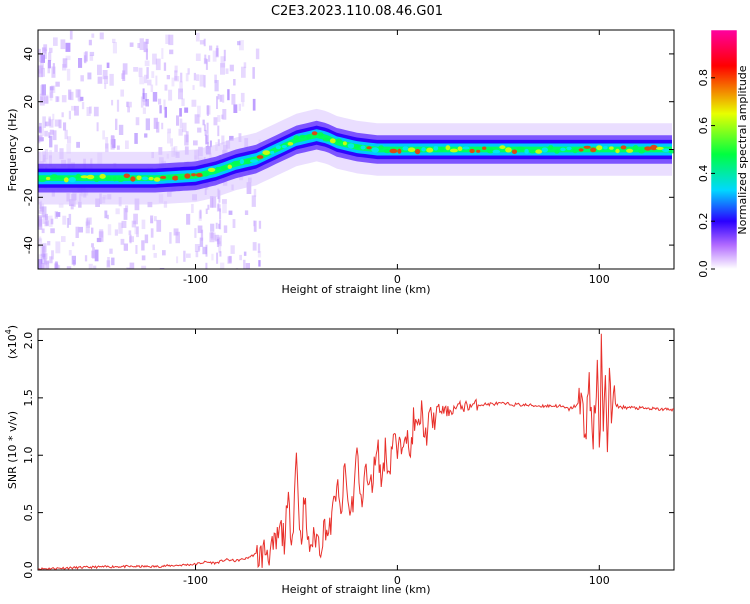 This screenshot has height=604, width=750. Describe the element at coordinates (724, 149) in the screenshot. I see `colorbar-gradient` at that location.